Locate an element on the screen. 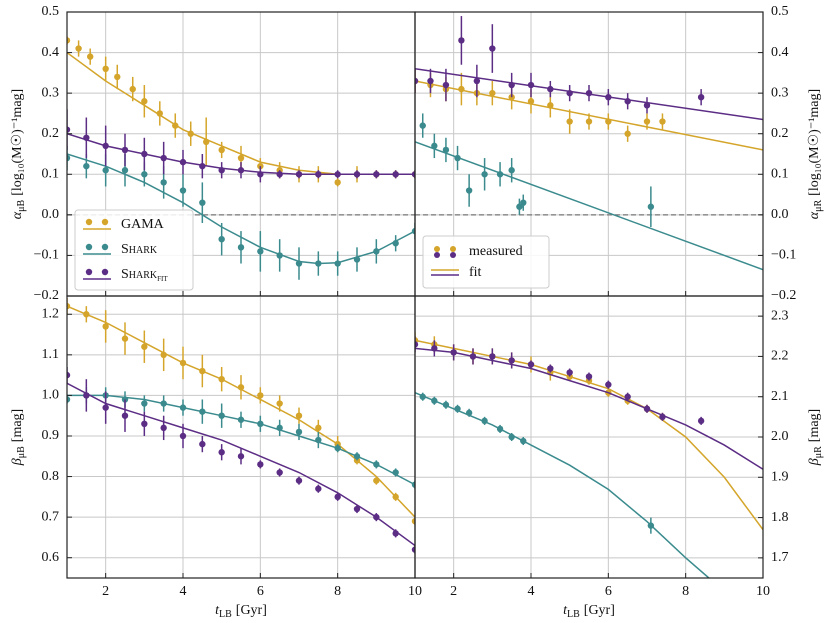 This screenshot has width=830, height=623. x-tick-label: 4 is located at coordinates (531, 591).